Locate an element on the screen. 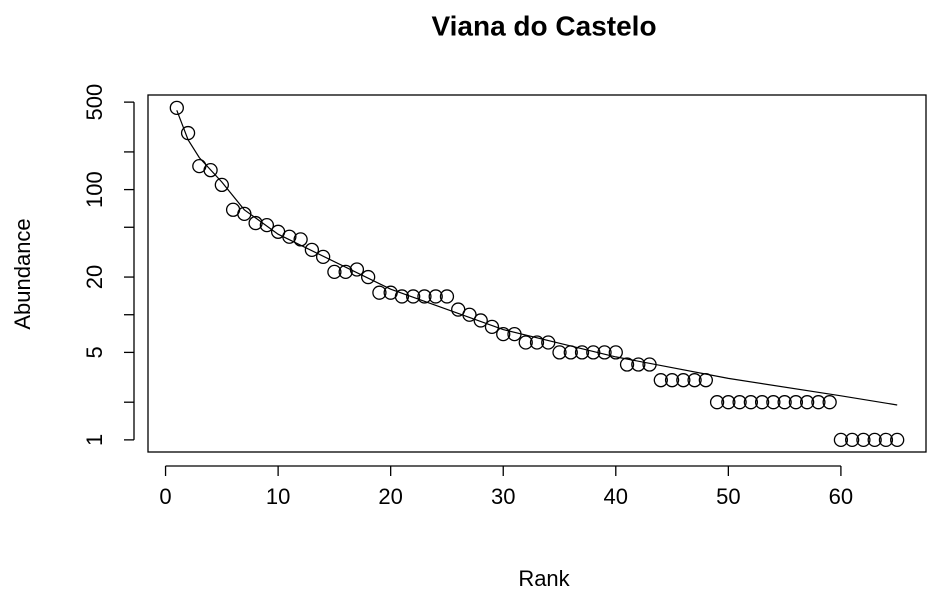  x-tick-label: 30 is located at coordinates (503, 496).